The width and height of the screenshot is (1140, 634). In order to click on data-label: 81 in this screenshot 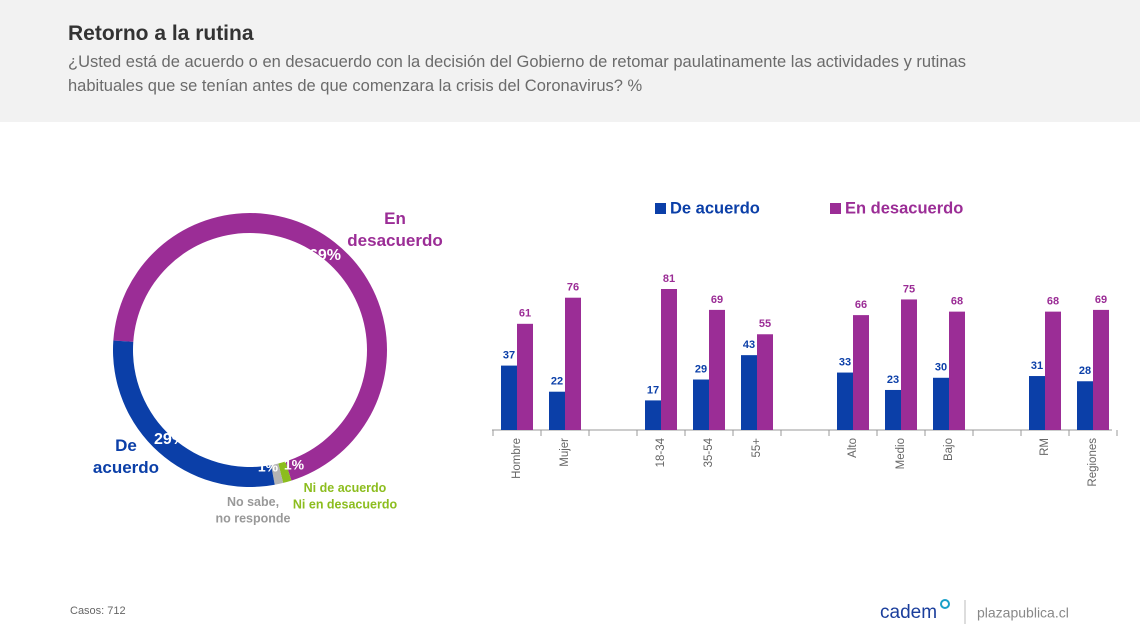, I will do `click(669, 279)`.